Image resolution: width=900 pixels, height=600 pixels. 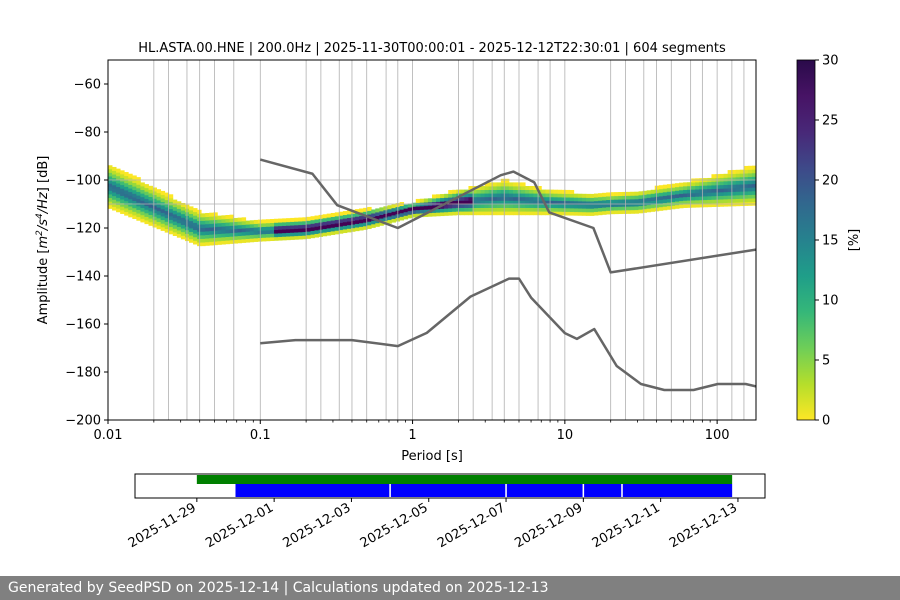 What do you see at coordinates (87, 133) in the screenshot?
I see `y-tick-label: −80` at bounding box center [87, 133].